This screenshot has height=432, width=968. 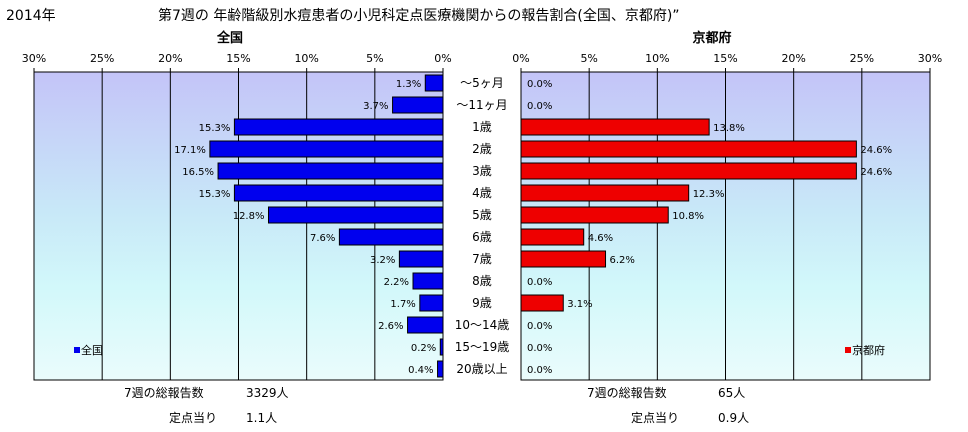 What do you see at coordinates (164, 392) in the screenshot?
I see `national-total-label: 7週の総報告数` at bounding box center [164, 392].